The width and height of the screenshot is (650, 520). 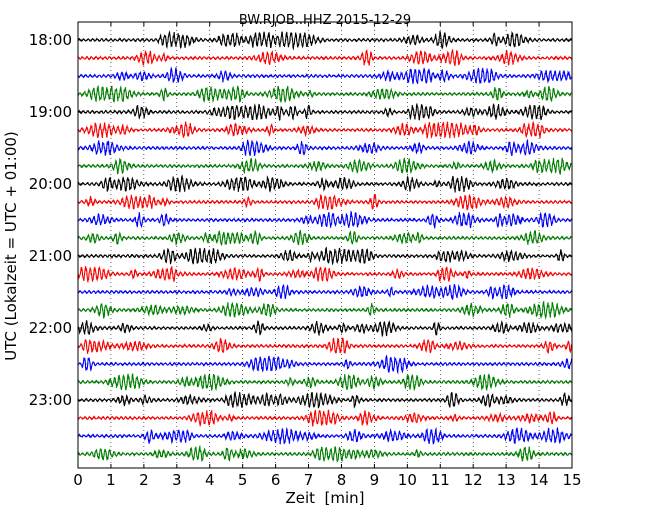 I want to click on trace-1945, so click(x=325, y=166).